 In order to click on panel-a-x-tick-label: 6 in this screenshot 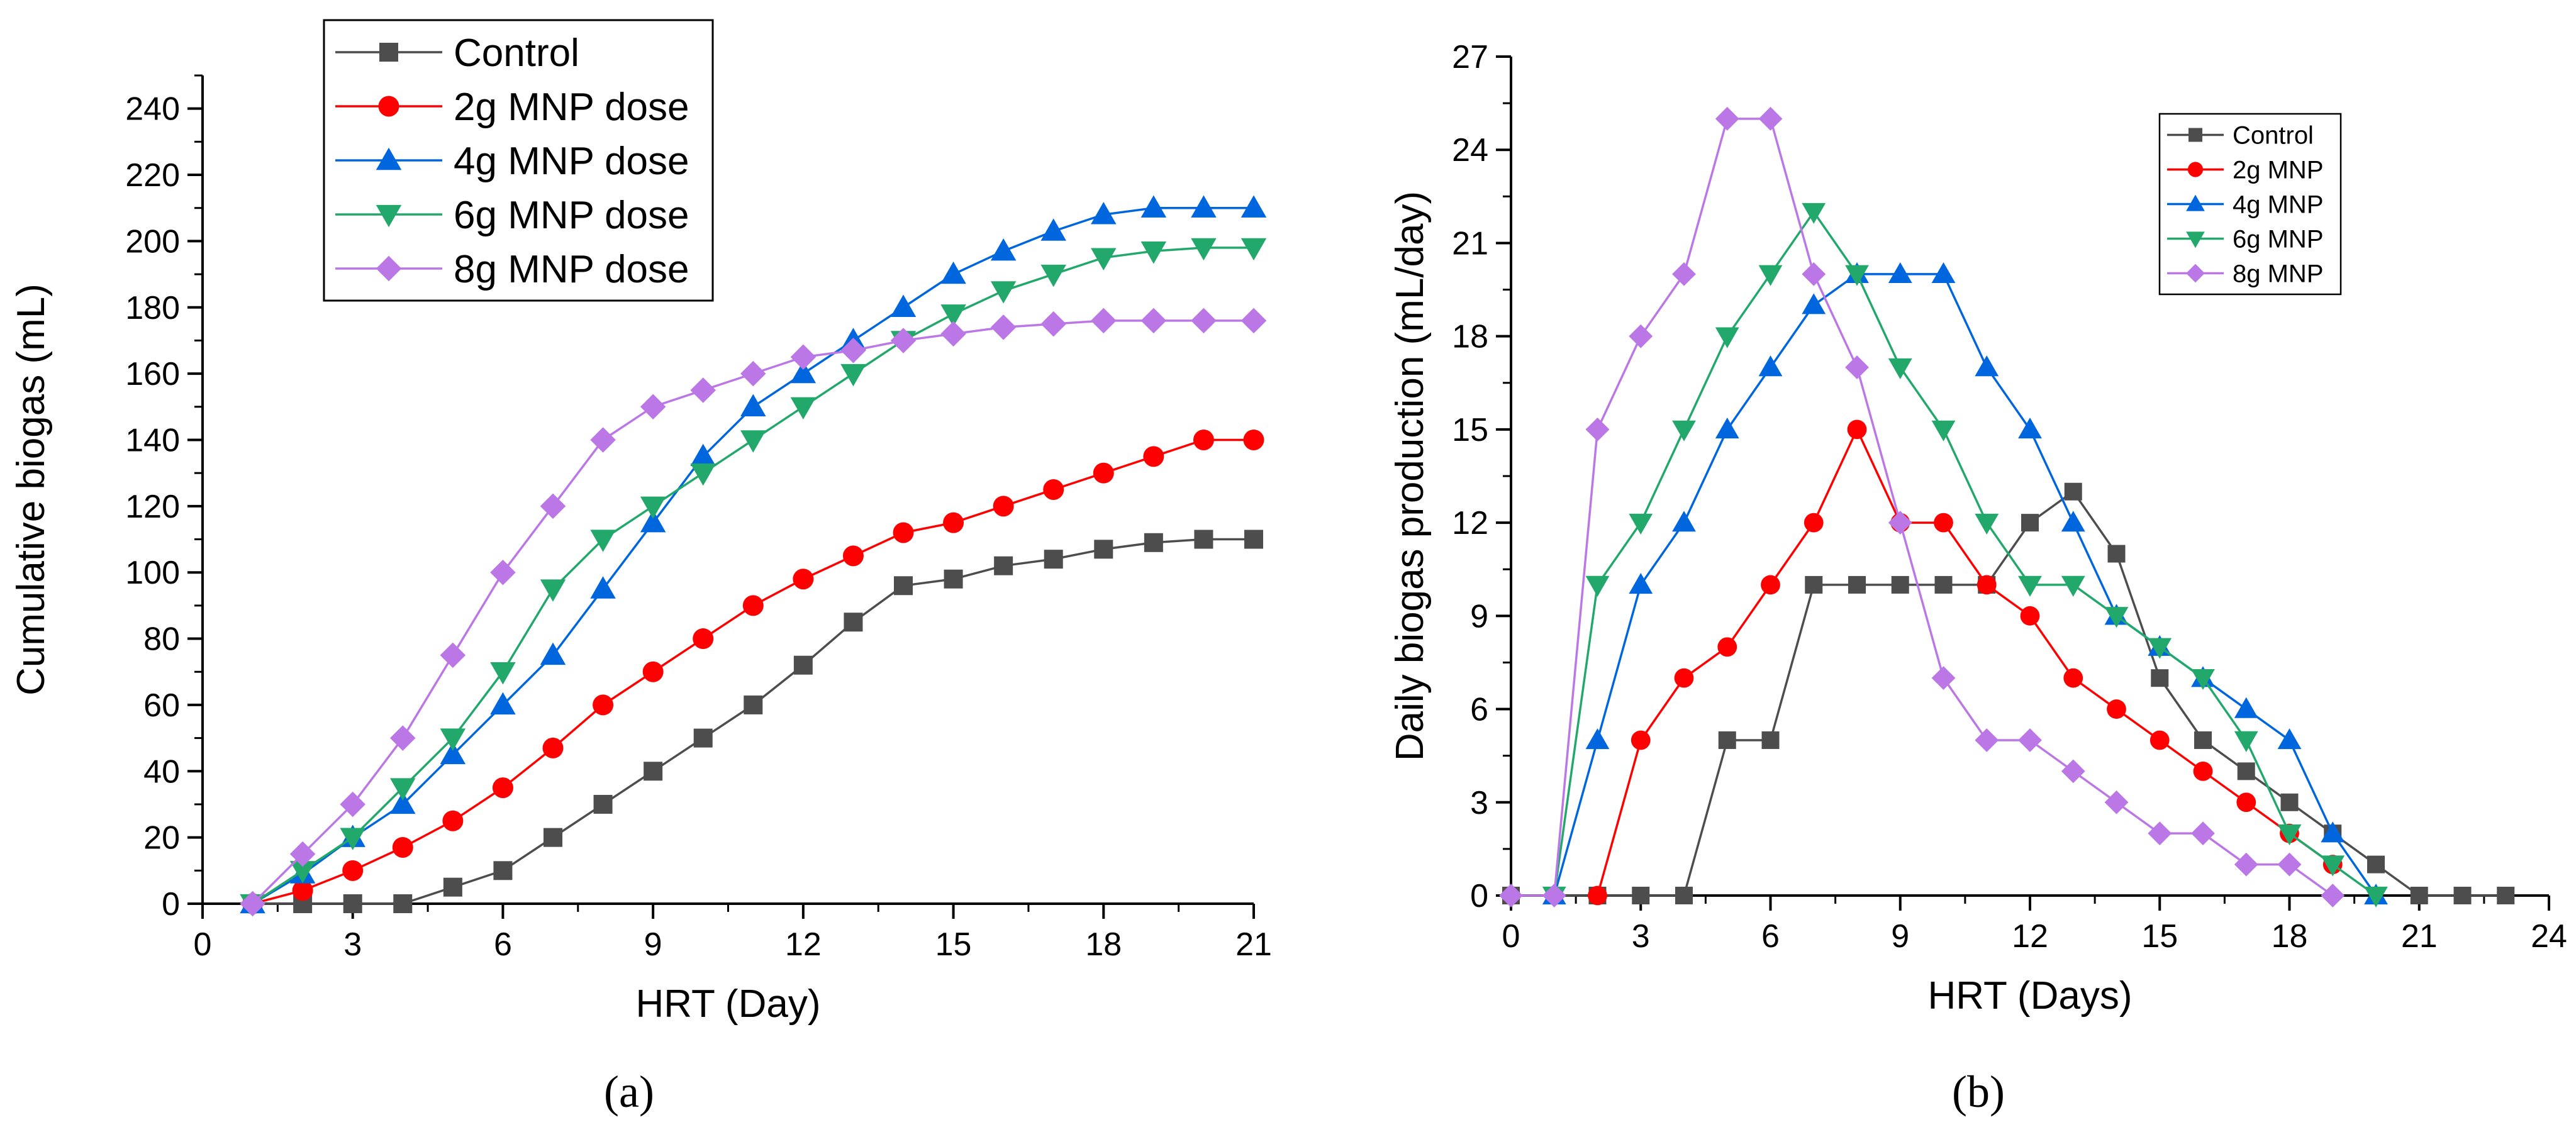, I will do `click(503, 945)`.